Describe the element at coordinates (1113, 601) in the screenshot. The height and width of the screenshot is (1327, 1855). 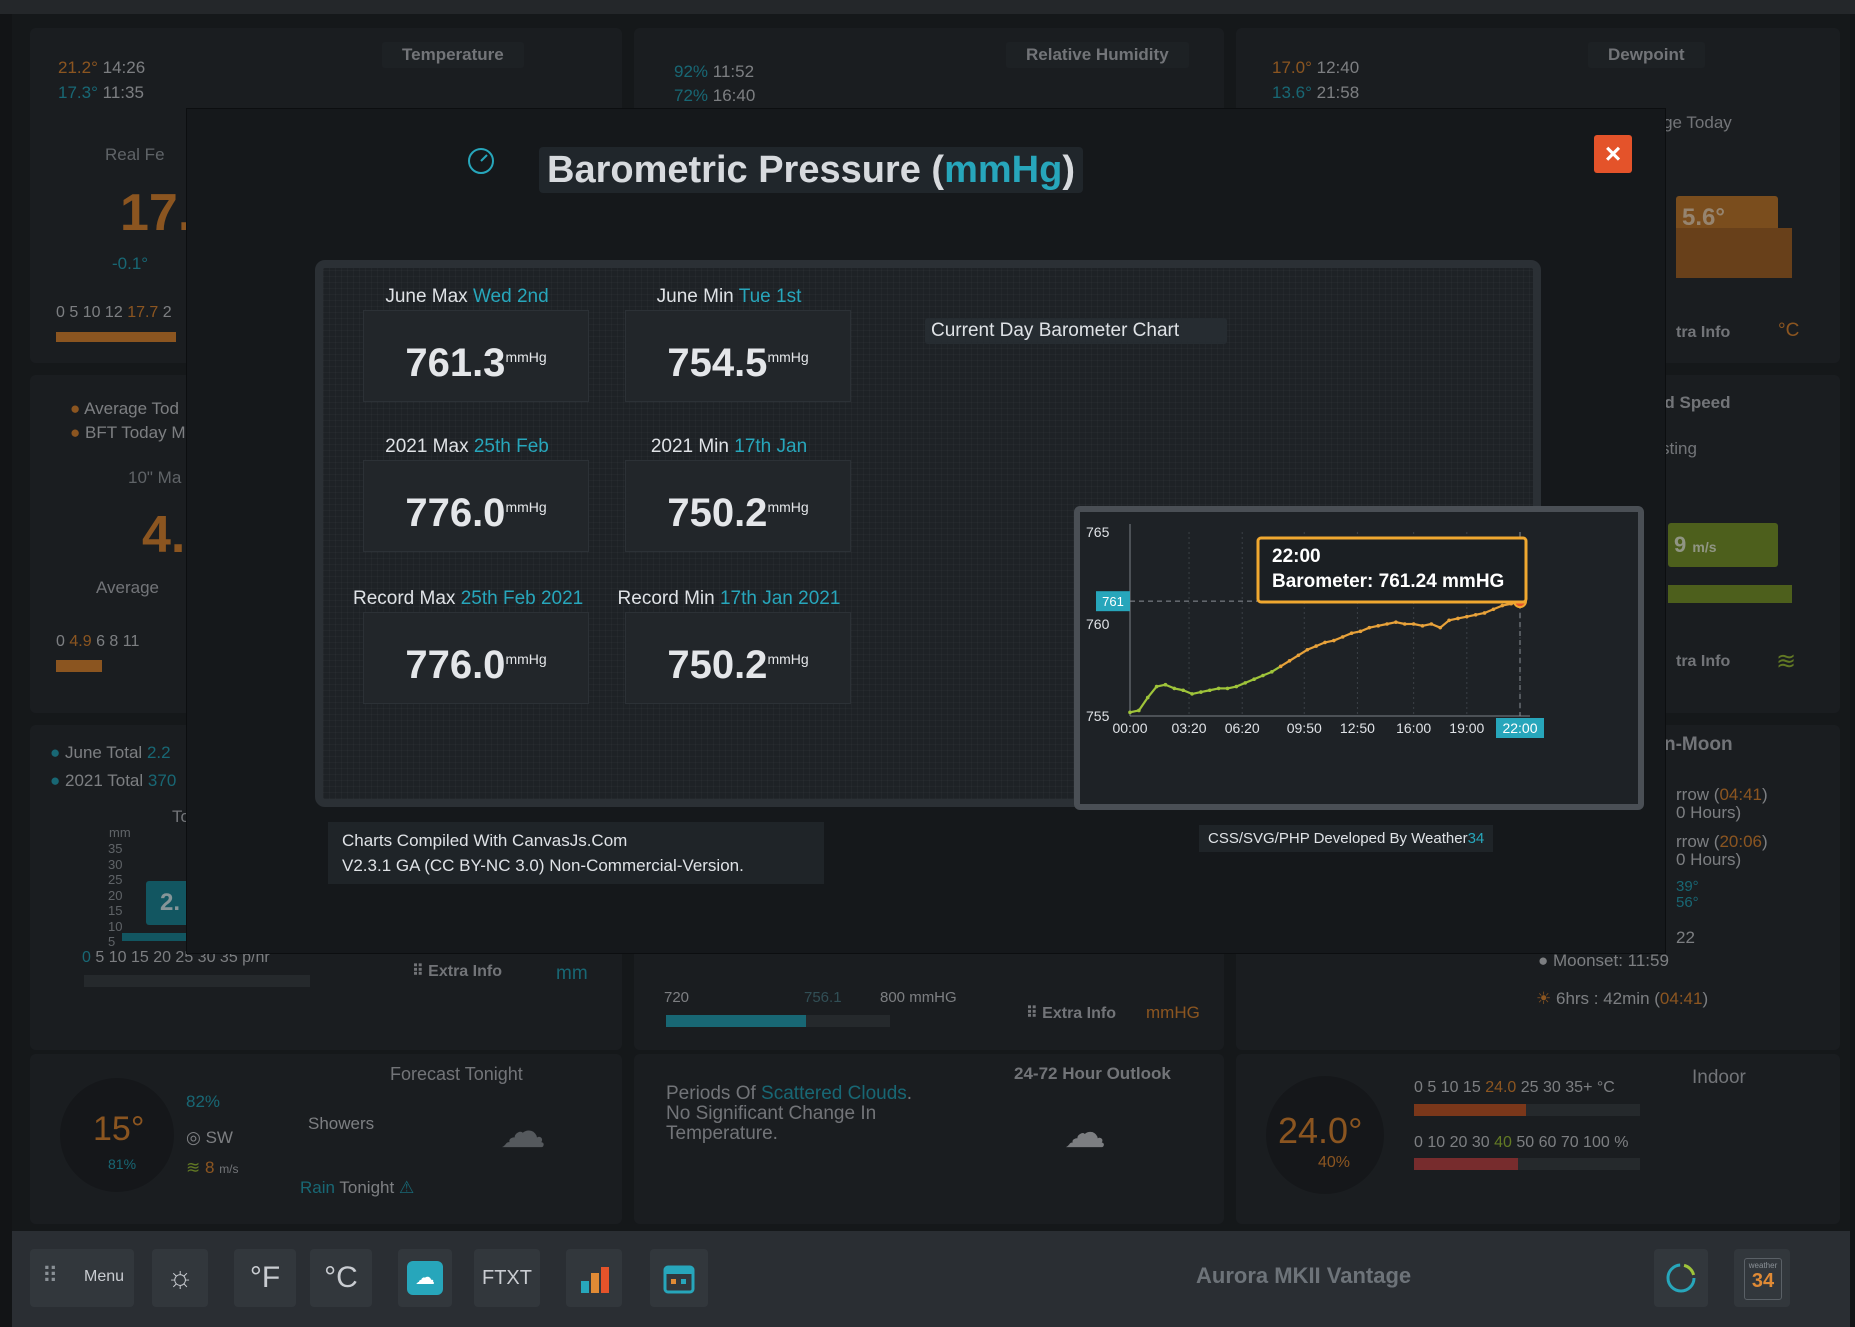
I see `current-y-label: 761` at that location.